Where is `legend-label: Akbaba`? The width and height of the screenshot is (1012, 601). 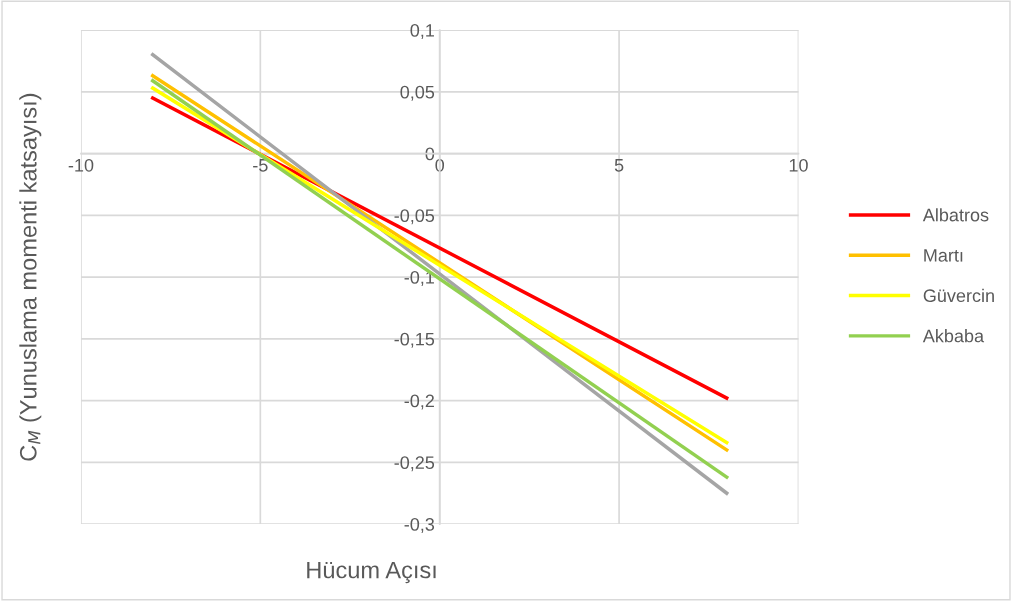 legend-label: Akbaba is located at coordinates (953, 336).